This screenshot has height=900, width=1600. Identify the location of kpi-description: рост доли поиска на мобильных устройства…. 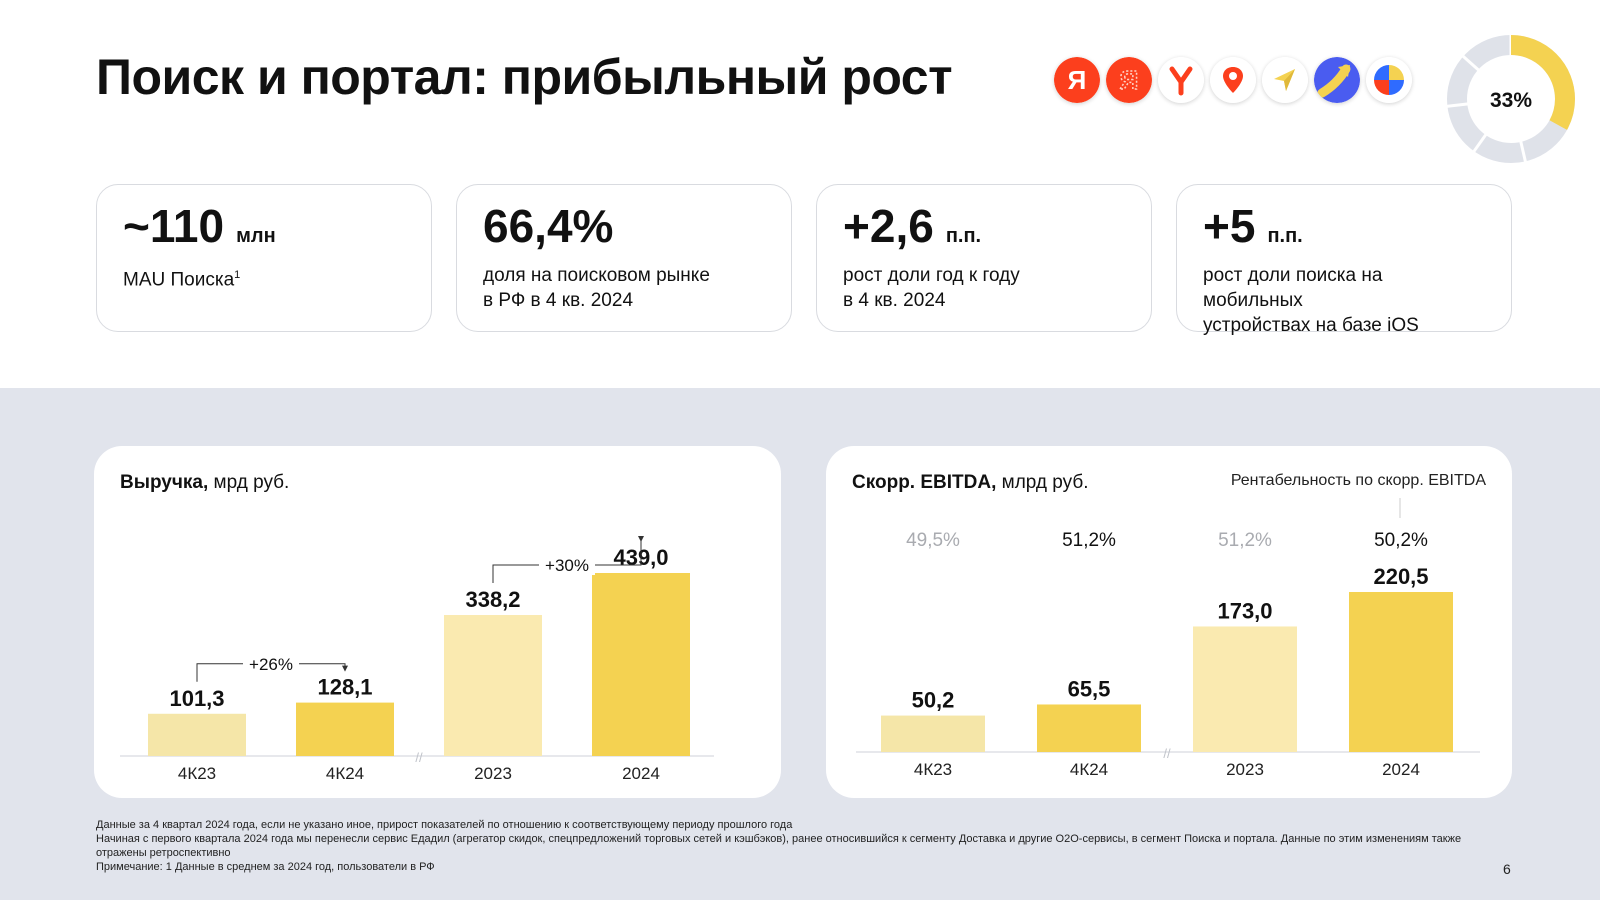
(1311, 300).